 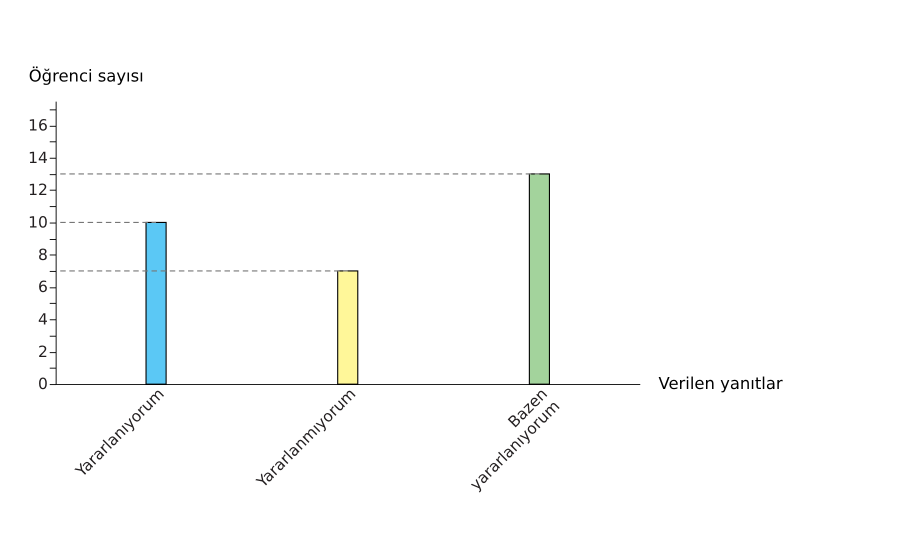 I want to click on x-axis-title: Verilen yanıtlar, so click(x=720, y=384).